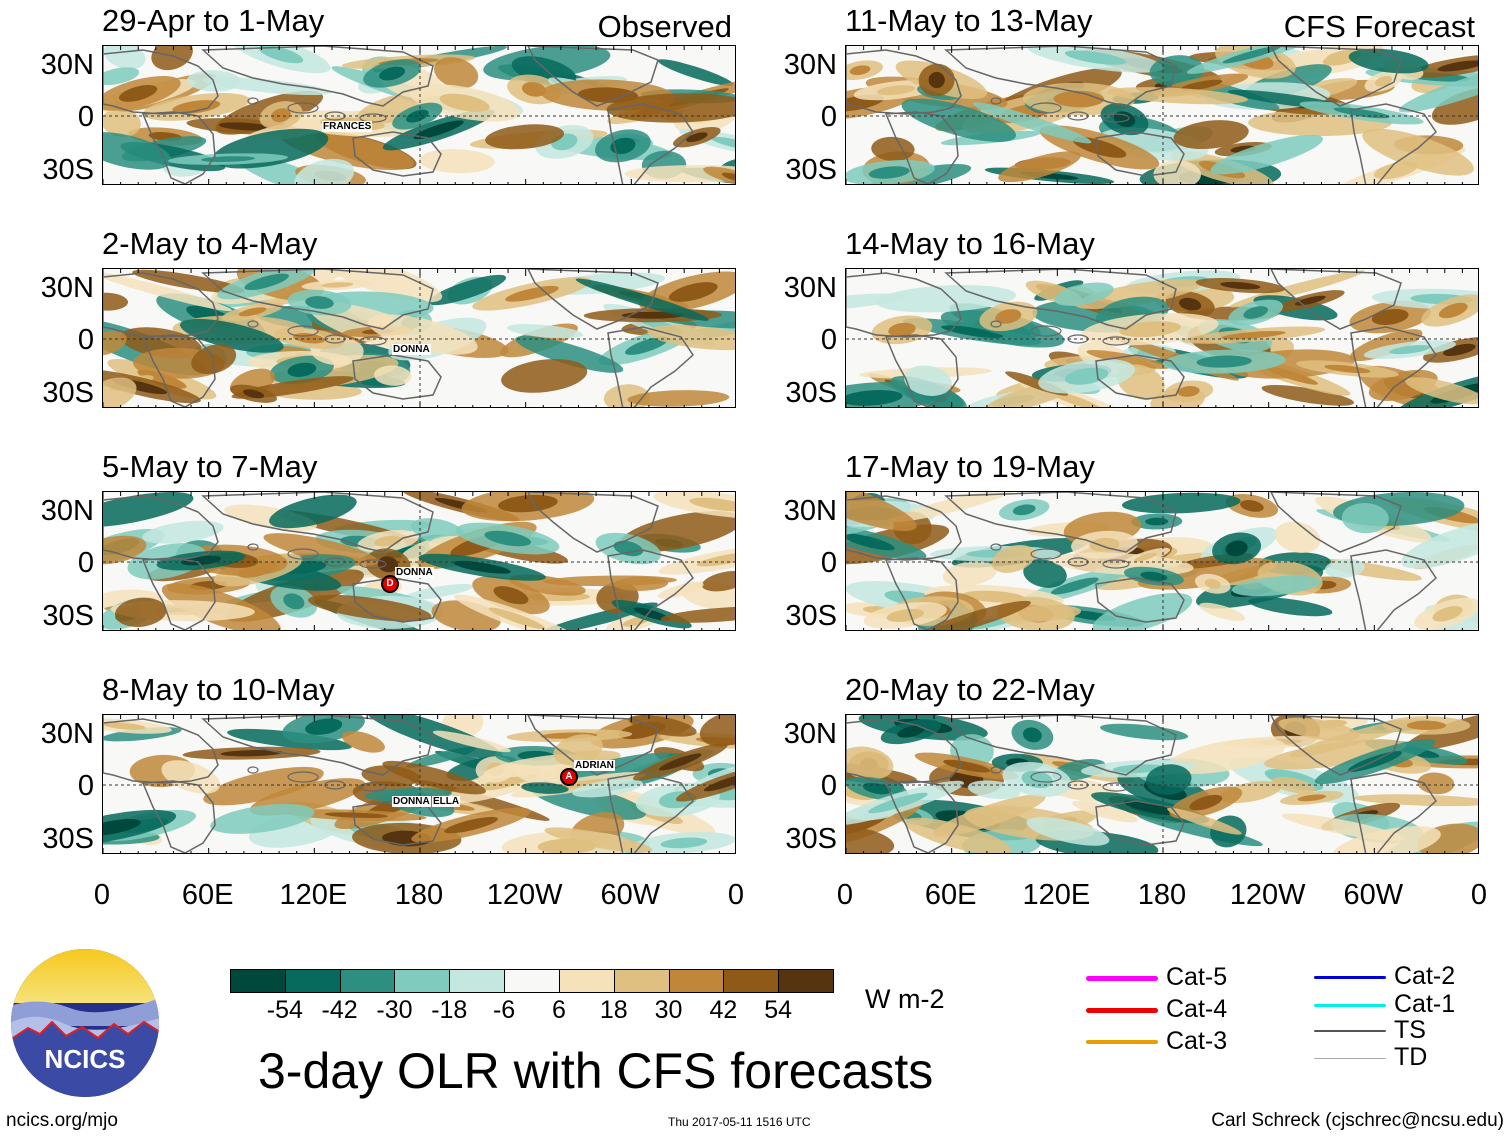 This screenshot has width=1510, height=1137. Describe the element at coordinates (594, 765) in the screenshot. I see `storm-label: ADRIAN` at that location.